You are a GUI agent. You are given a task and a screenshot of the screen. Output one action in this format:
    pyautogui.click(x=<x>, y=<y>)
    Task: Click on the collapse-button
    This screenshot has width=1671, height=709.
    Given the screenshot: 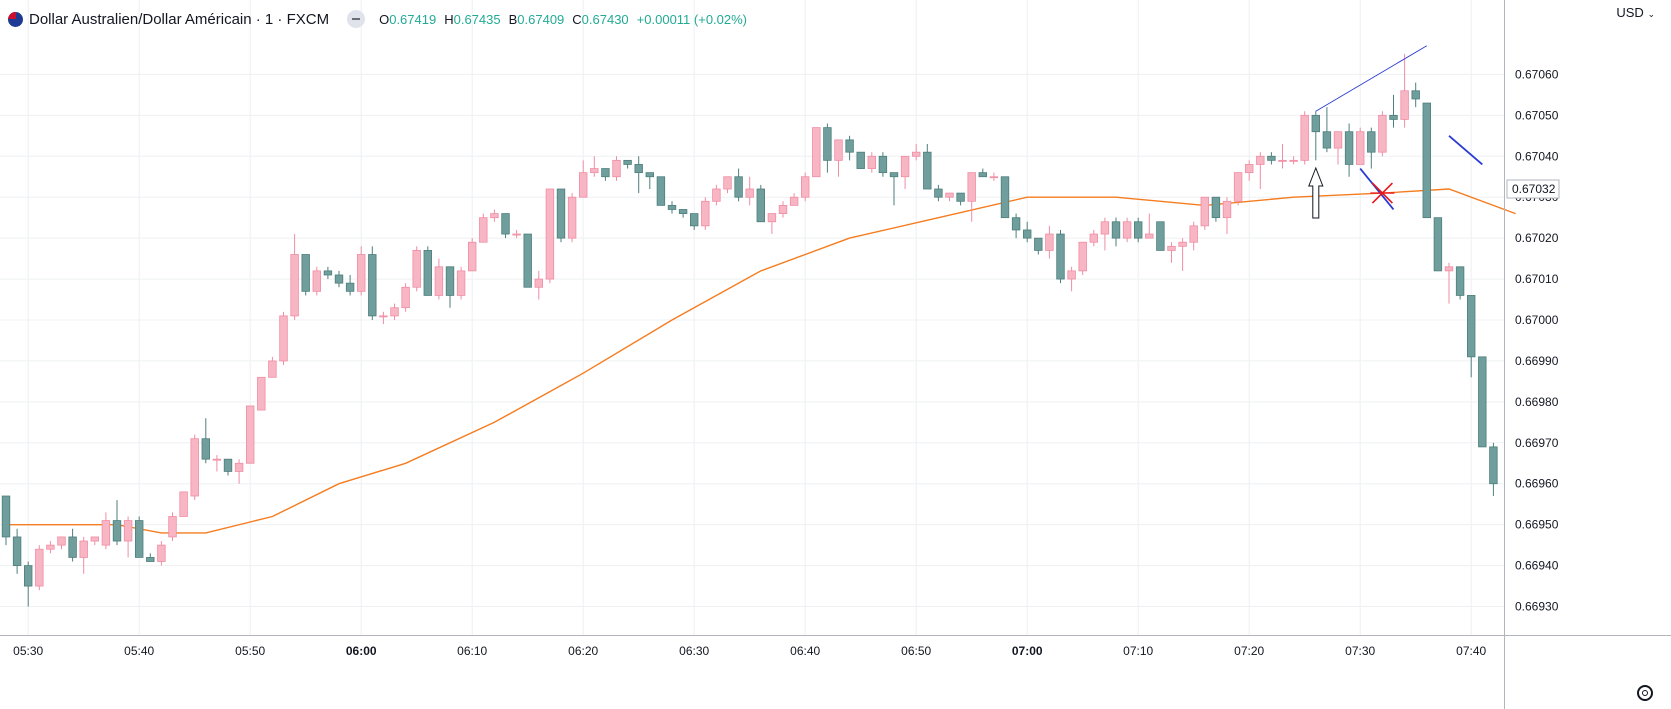 What is the action you would take?
    pyautogui.click(x=356, y=19)
    